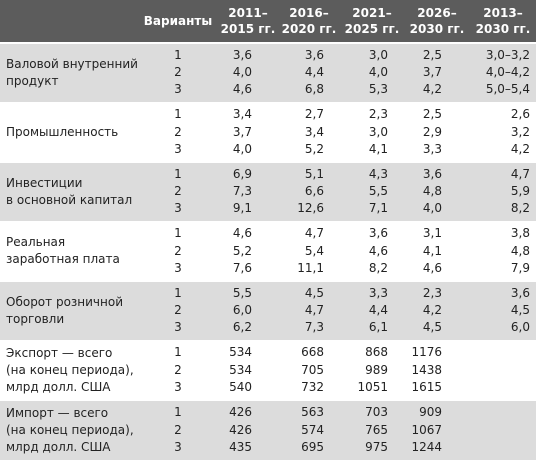 This screenshot has height=460, width=536. What do you see at coordinates (312, 429) in the screenshot?
I see `value: 574` at bounding box center [312, 429].